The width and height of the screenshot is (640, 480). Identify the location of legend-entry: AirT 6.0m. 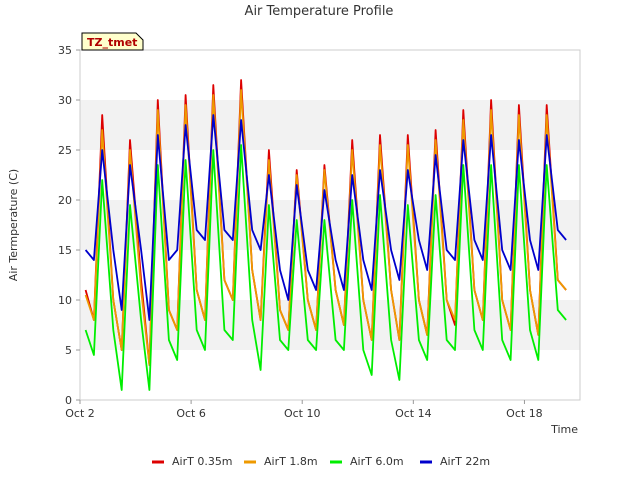
(377, 461).